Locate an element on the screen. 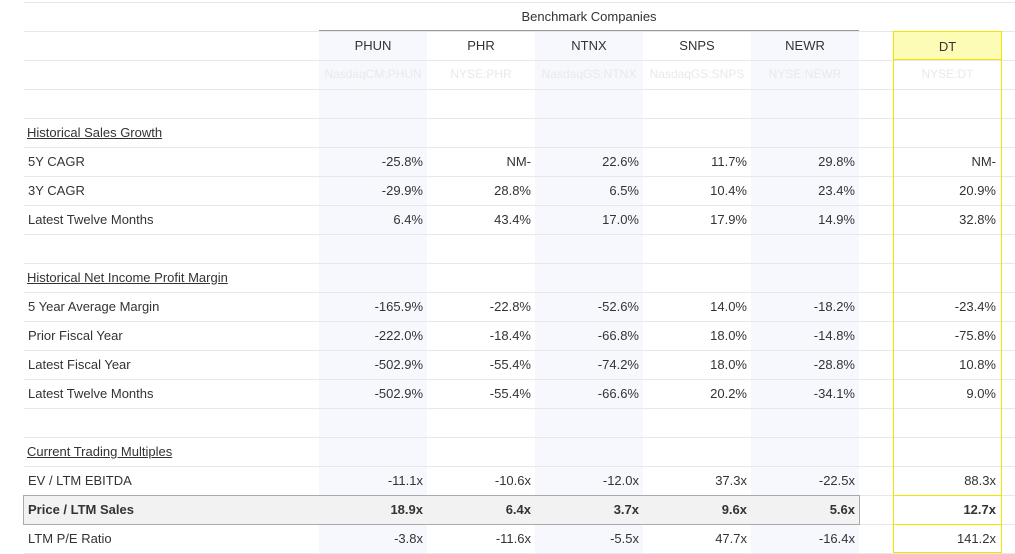 This screenshot has height=554, width=1015. column-header-ntnx: NTNX is located at coordinates (589, 45).